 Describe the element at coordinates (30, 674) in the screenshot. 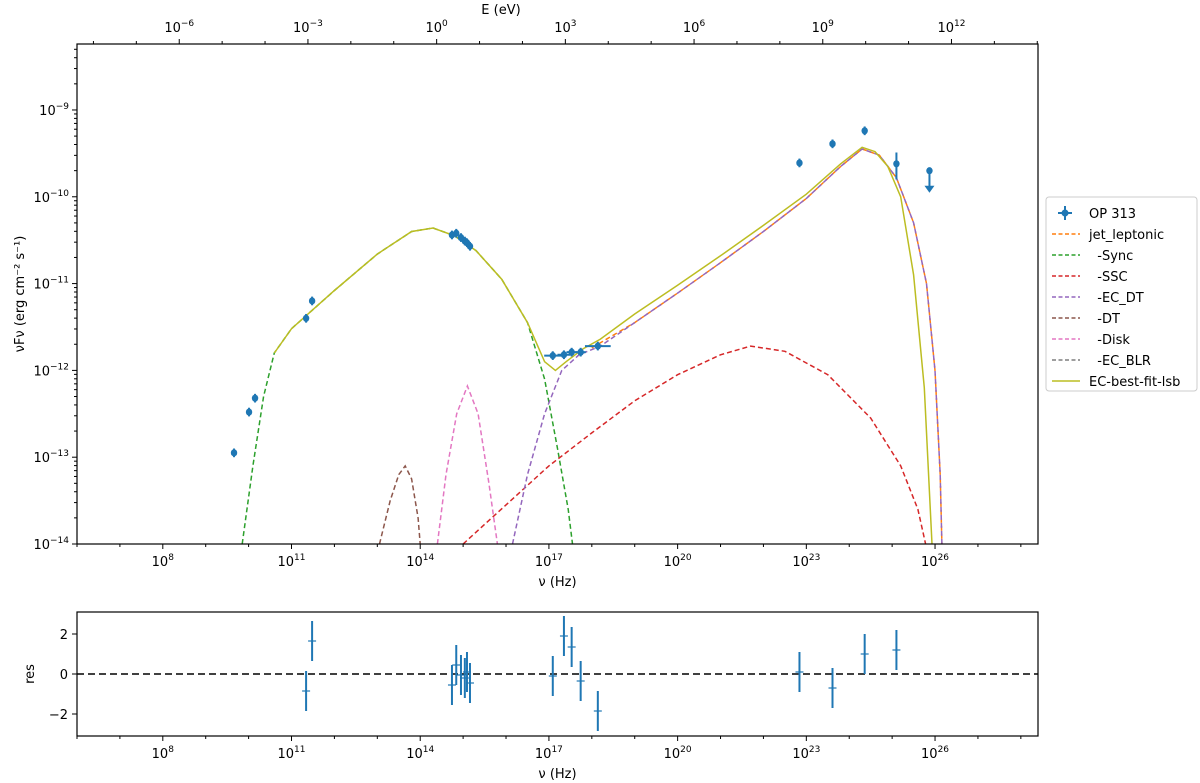

I see `residual-y-axis-label: res` at that location.